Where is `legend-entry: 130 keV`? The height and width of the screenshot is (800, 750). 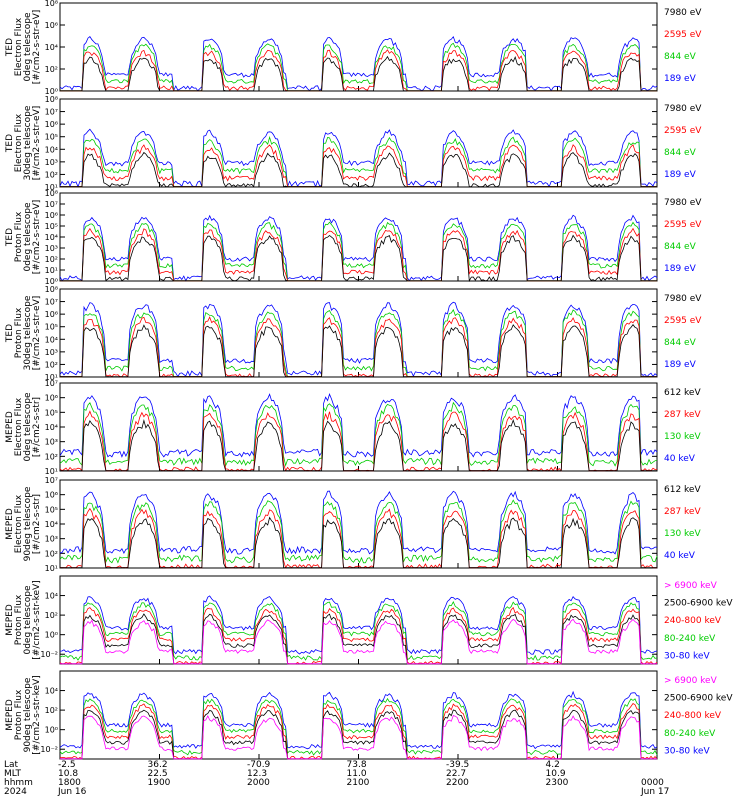
legend-entry: 130 keV is located at coordinates (682, 437).